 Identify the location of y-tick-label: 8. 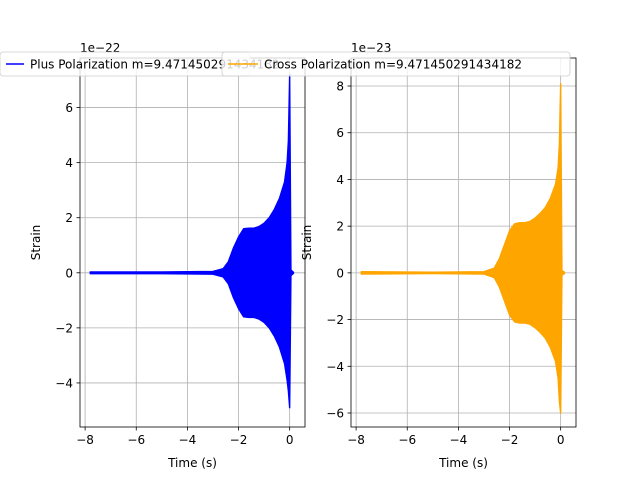
(340, 87).